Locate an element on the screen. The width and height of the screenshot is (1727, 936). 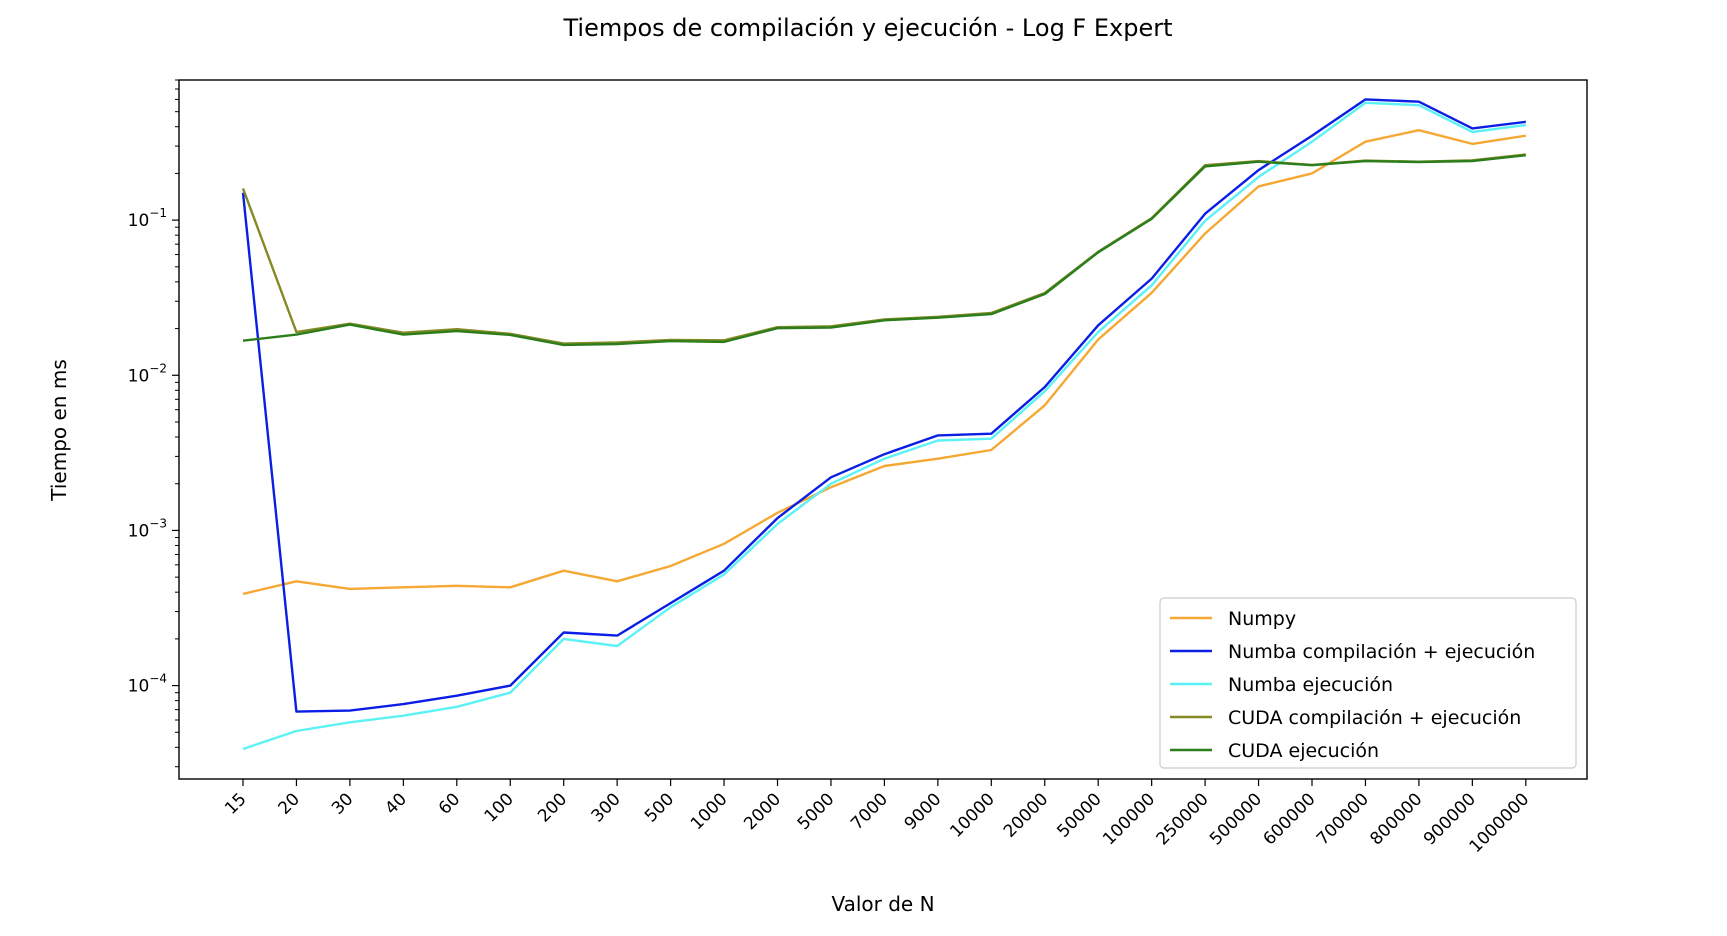
x-tick-label: 600000 is located at coordinates (1289, 819).